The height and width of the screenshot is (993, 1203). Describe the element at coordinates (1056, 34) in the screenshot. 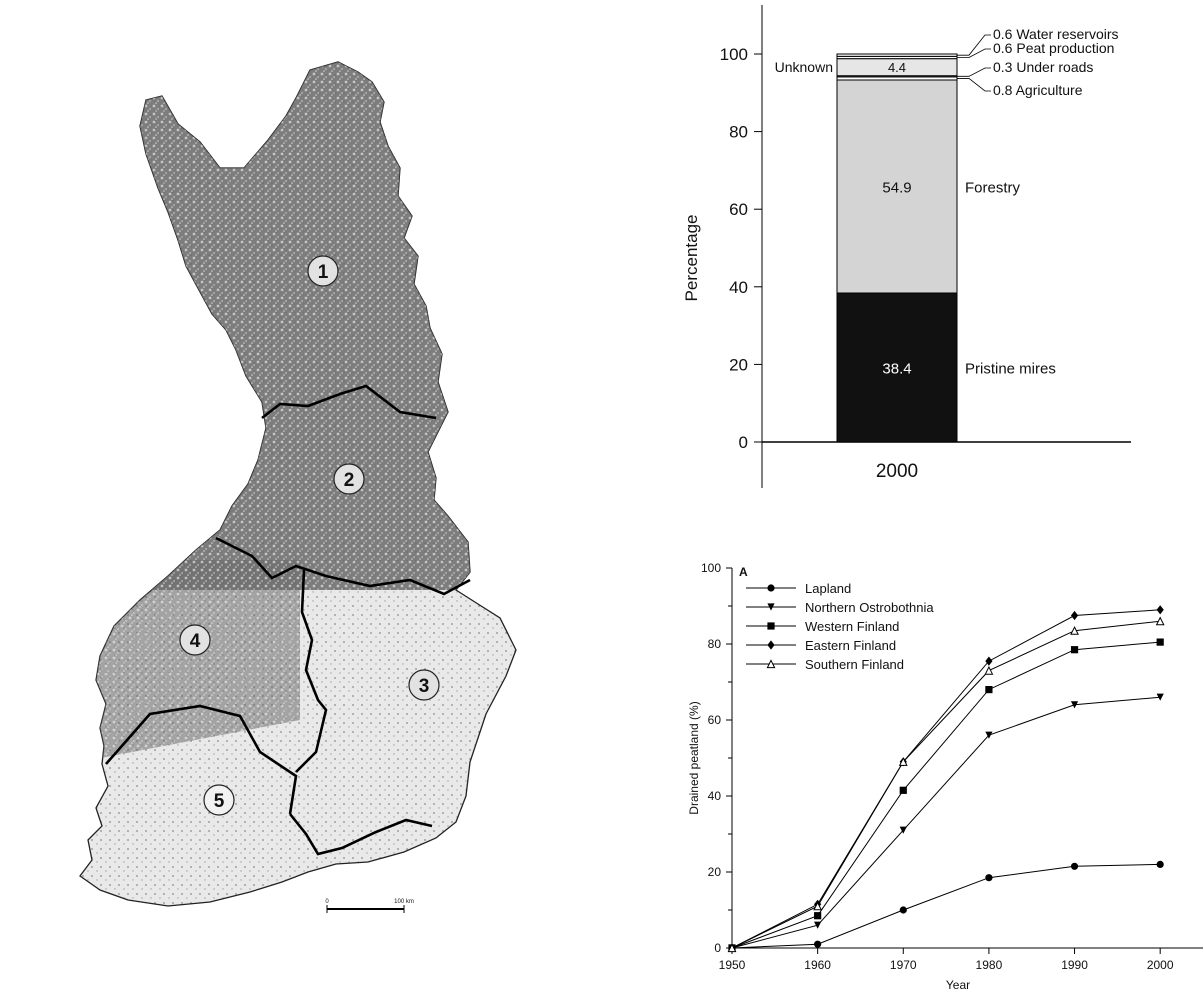

I see `bar-callout-label-water-reservoirs: 0.6 Water reservoirs` at that location.